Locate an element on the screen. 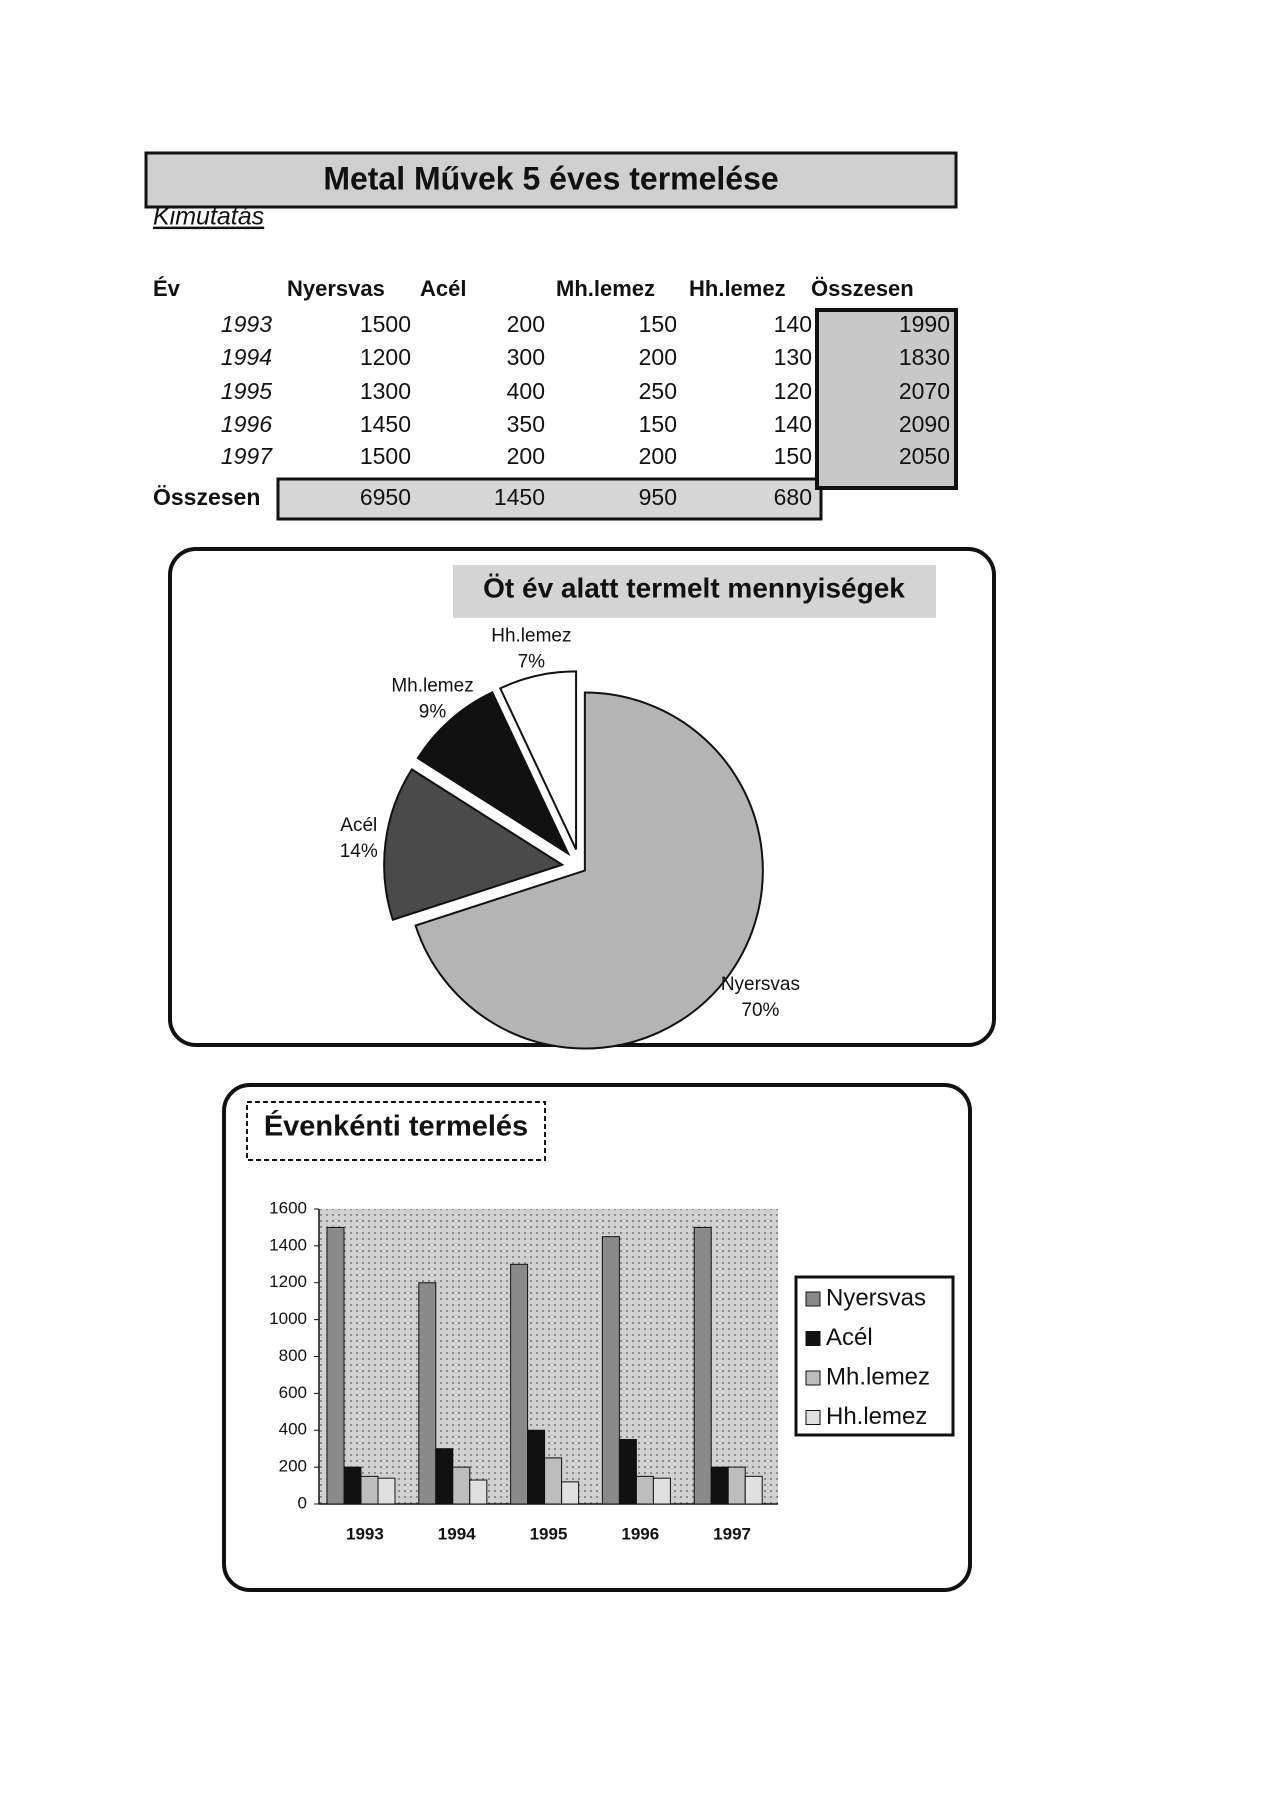  slice-value: 9% is located at coordinates (433, 712).